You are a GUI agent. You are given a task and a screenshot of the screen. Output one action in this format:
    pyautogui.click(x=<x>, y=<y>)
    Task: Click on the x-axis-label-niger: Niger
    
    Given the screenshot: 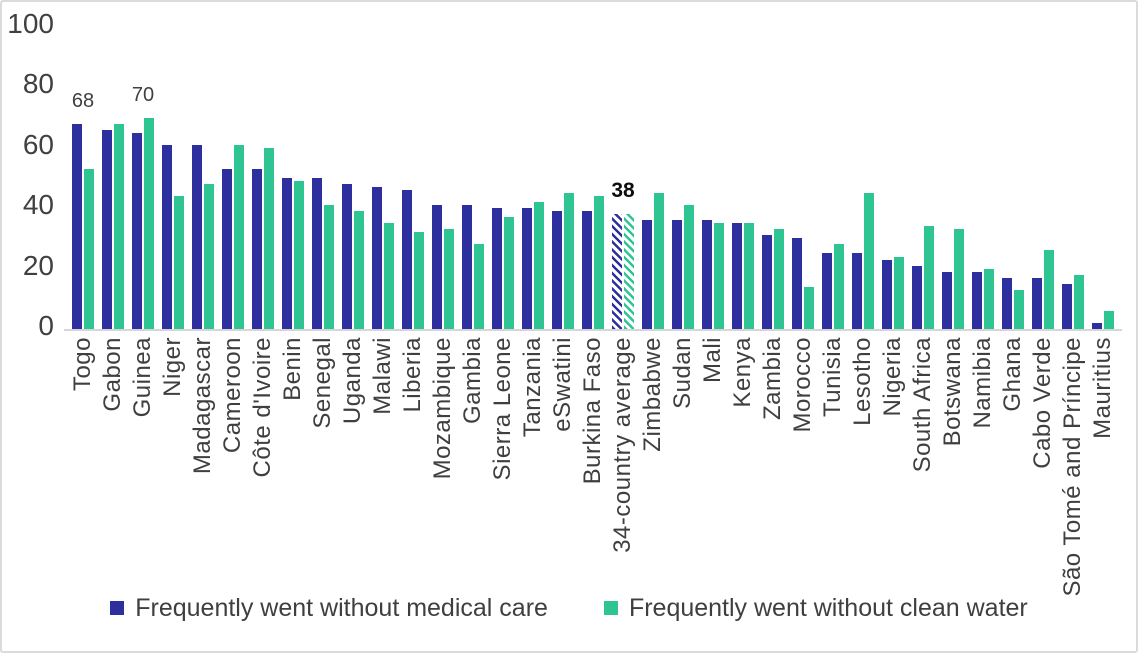 What is the action you would take?
    pyautogui.click(x=172, y=367)
    